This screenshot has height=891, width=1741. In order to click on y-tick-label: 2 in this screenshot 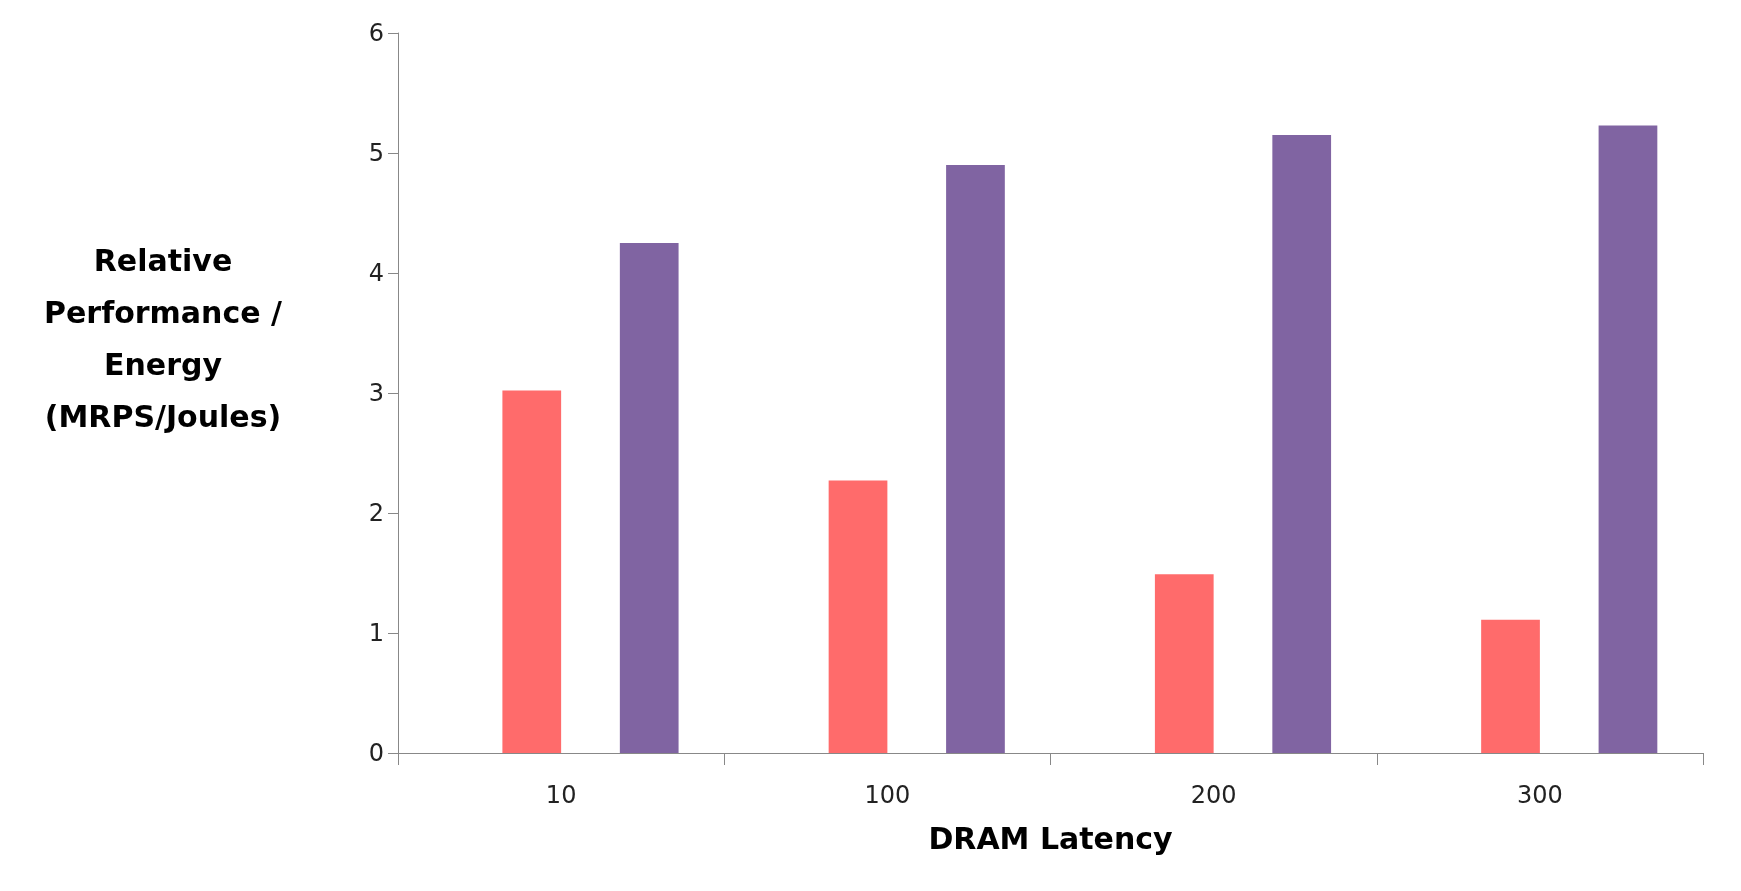, I will do `click(376, 513)`.